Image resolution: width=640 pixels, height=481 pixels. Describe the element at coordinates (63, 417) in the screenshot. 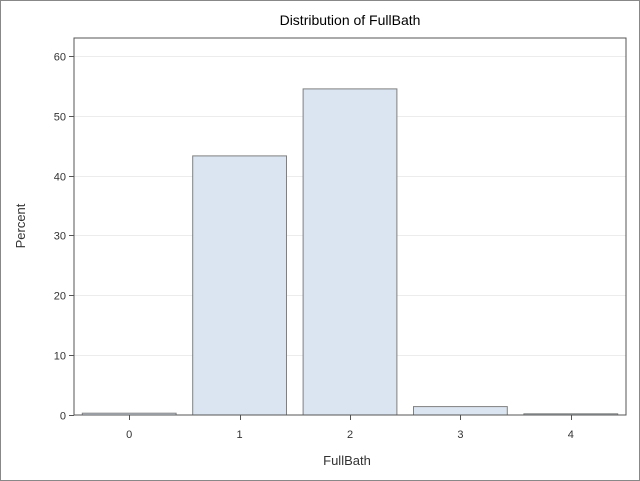

I see `y-tick-label: 0` at that location.